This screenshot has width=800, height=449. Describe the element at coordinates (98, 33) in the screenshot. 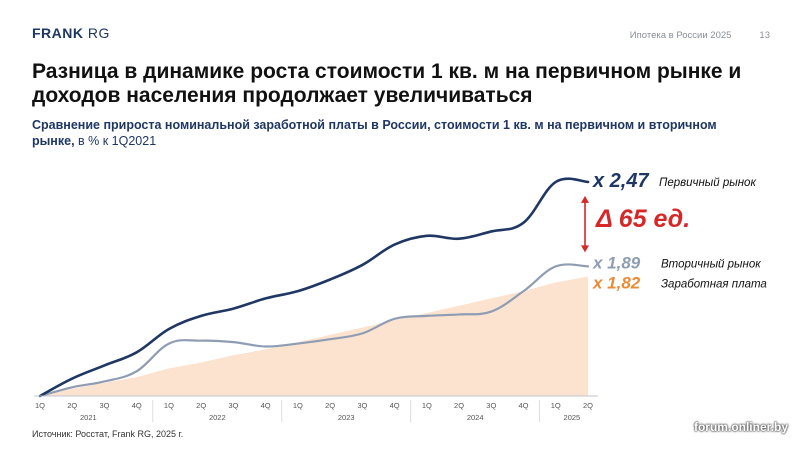

I see `logo-rg: RG` at that location.